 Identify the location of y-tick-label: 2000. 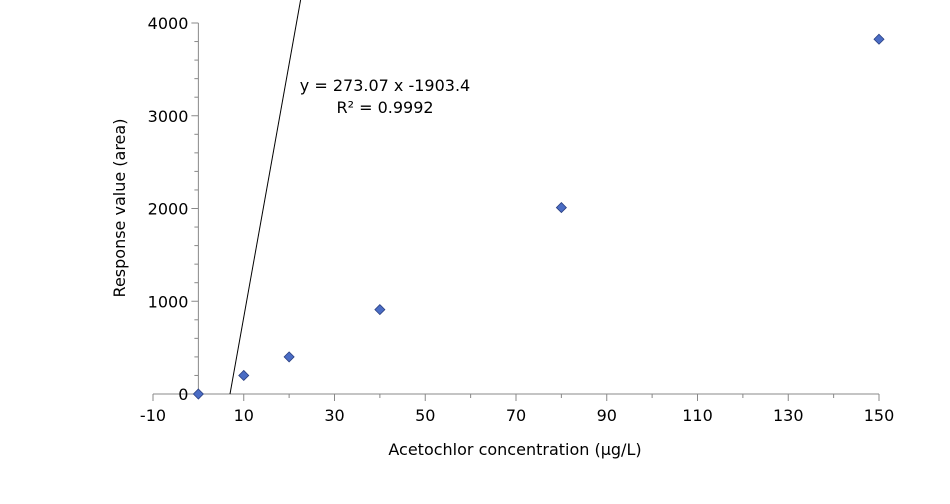
(168, 209).